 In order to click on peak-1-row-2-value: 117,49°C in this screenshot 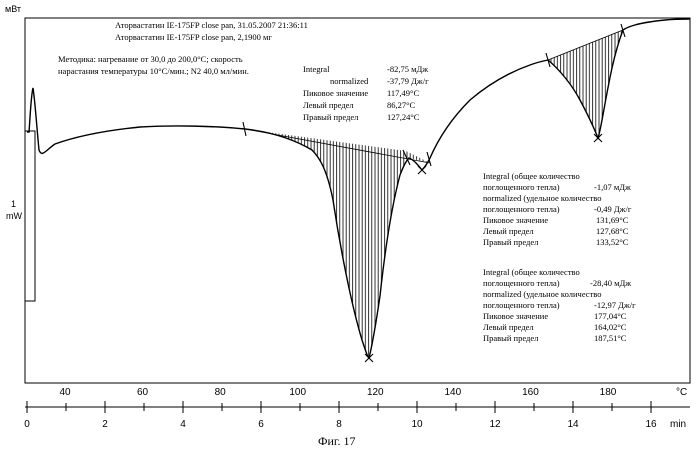, I will do `click(403, 93)`.